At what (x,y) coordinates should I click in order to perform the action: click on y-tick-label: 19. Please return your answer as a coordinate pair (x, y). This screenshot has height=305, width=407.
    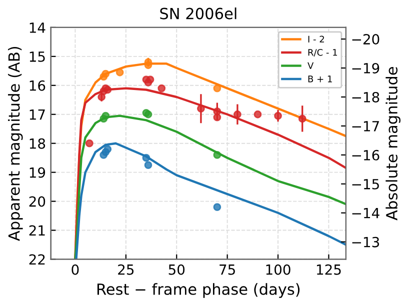
    Looking at the image, I should click on (38, 172).